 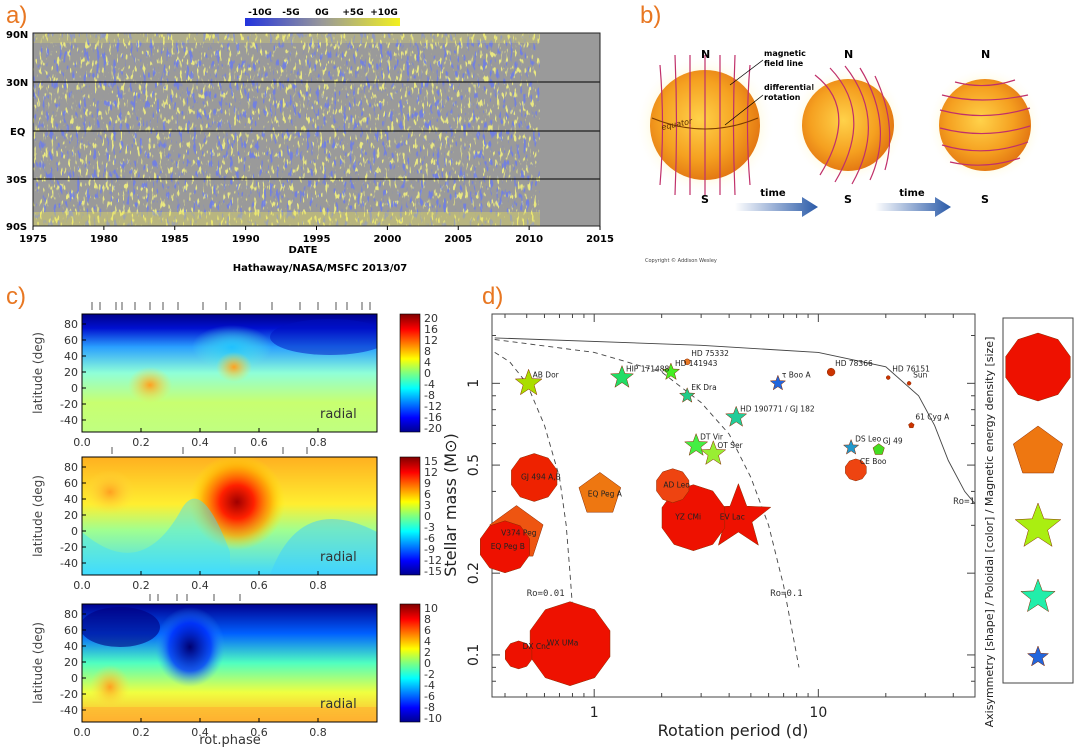 I want to click on a-ytick-eq: EQ, so click(x=17, y=132).